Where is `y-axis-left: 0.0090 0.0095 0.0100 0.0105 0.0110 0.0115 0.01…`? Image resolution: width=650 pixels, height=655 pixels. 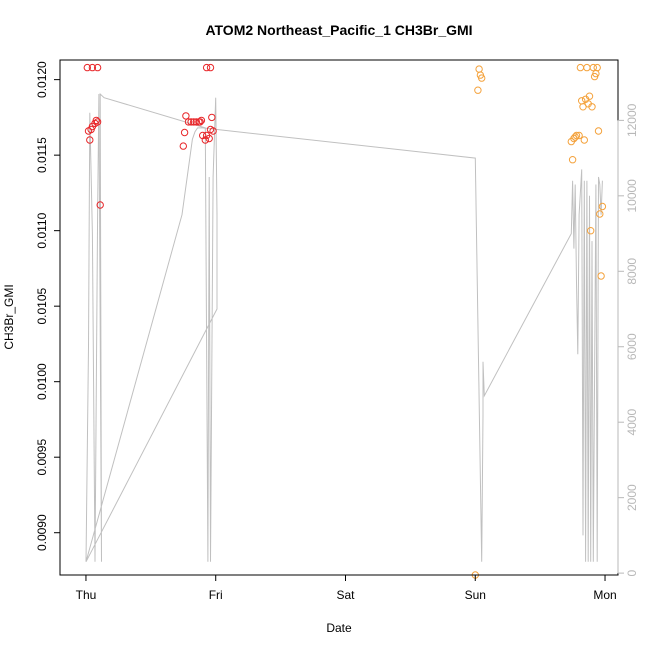
y-axis-left: 0.0090 0.0095 0.0100 0.0105 0.0110 0.0115 0.01… is located at coordinates (47, 306).